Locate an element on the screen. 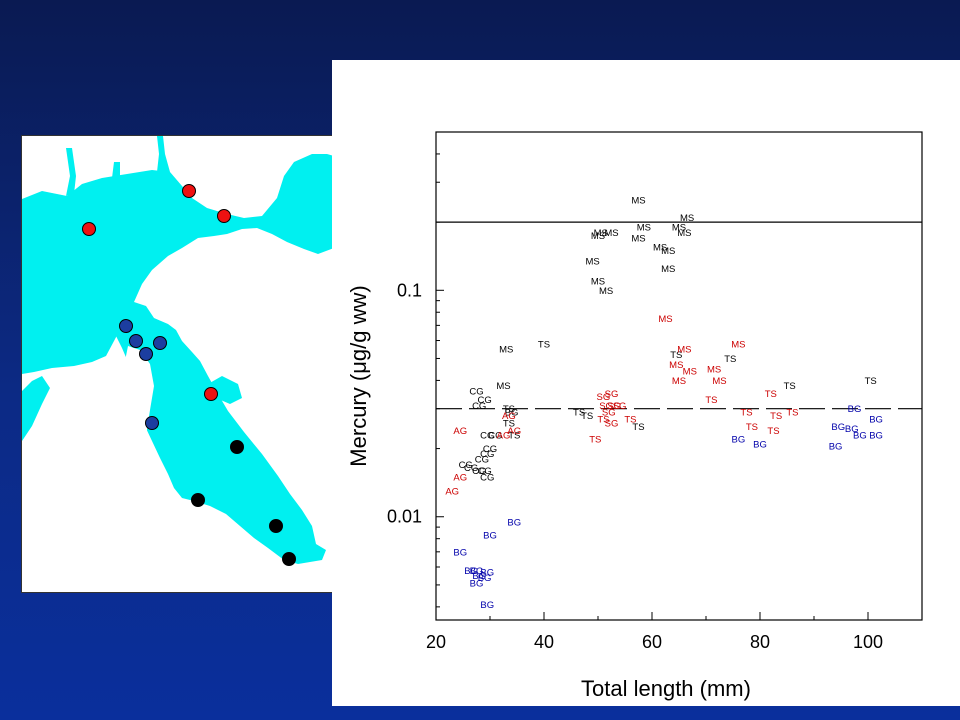 The image size is (960, 720). x-axis-title: Total length (mm) is located at coordinates (666, 688).